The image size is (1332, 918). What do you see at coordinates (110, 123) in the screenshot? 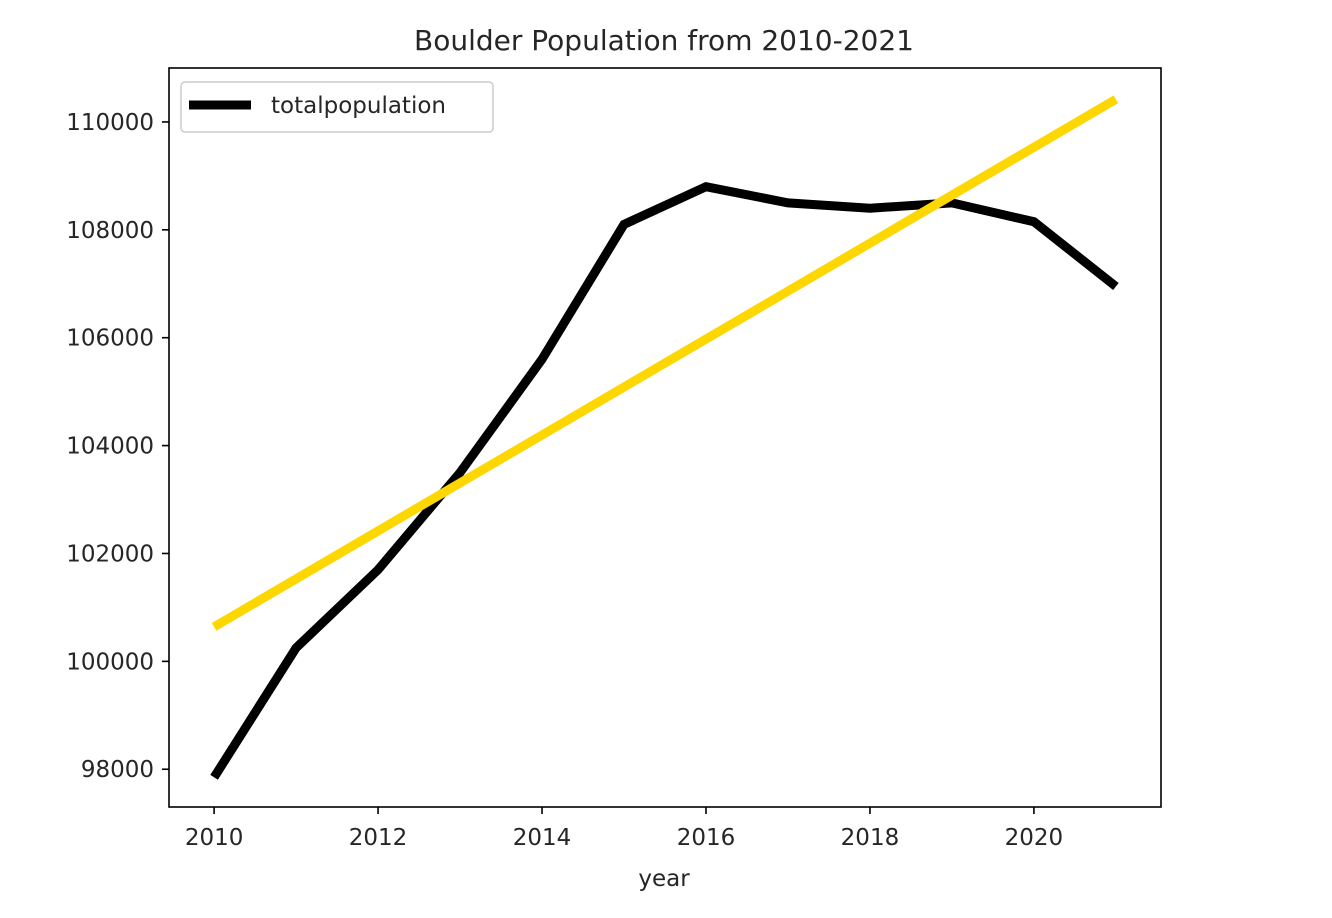
I see `y-tick-label: 110000` at bounding box center [110, 123].